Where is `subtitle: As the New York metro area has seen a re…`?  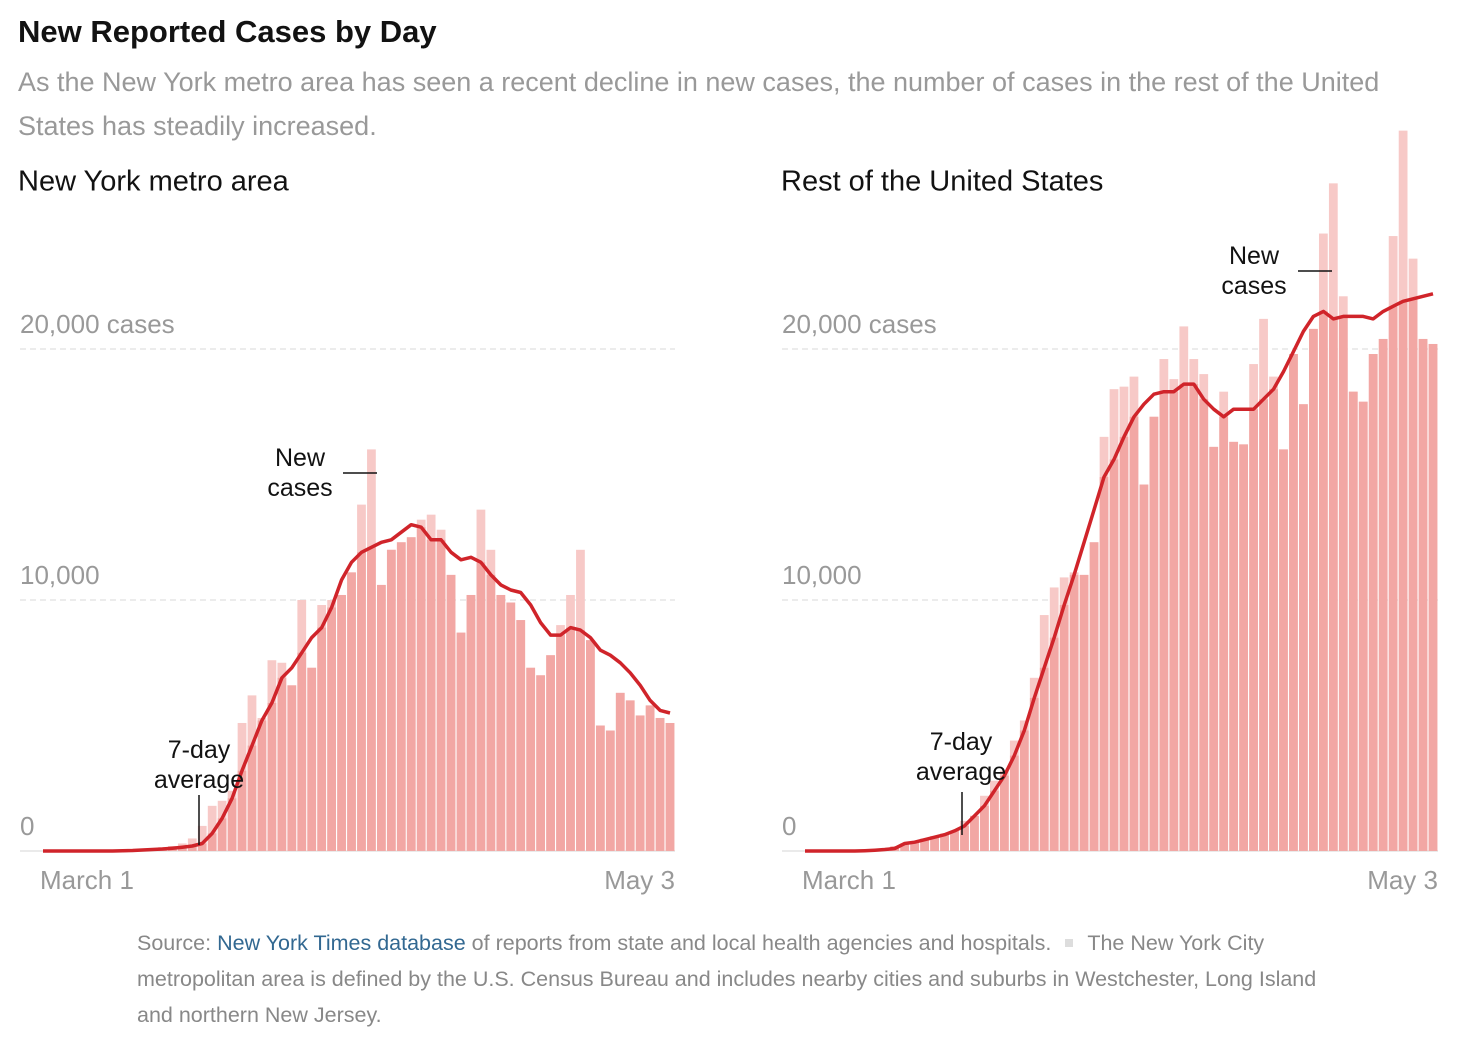
subtitle: As the New York metro area has seen a re… is located at coordinates (699, 104).